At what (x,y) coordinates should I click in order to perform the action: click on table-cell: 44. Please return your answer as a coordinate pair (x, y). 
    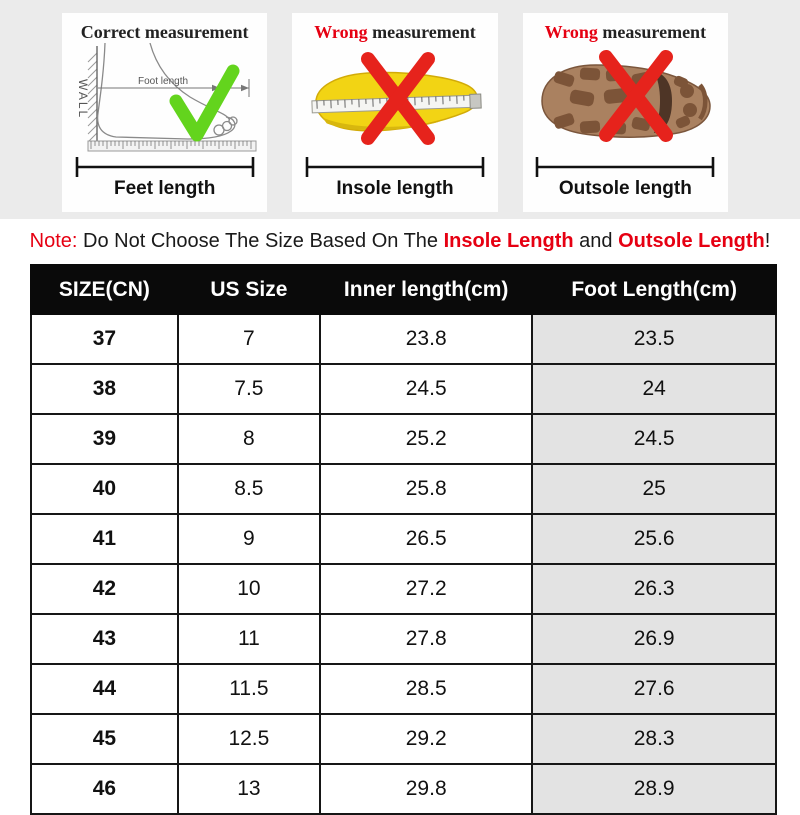
    Looking at the image, I should click on (104, 689).